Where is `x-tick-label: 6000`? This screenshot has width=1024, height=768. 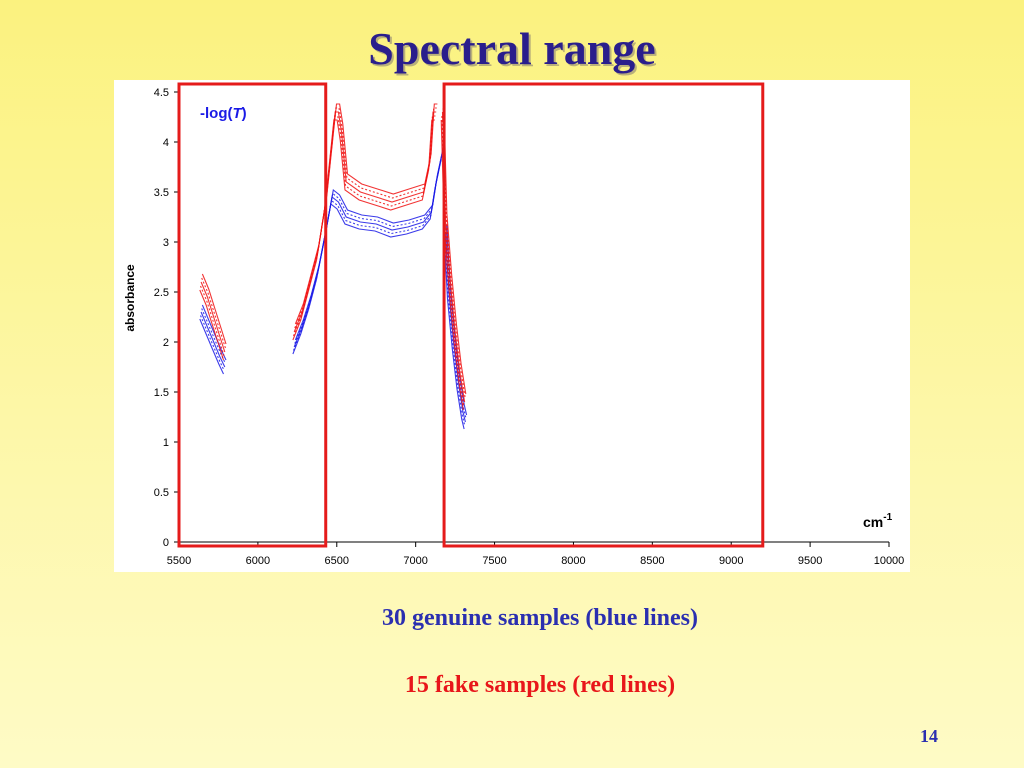 x-tick-label: 6000 is located at coordinates (258, 561).